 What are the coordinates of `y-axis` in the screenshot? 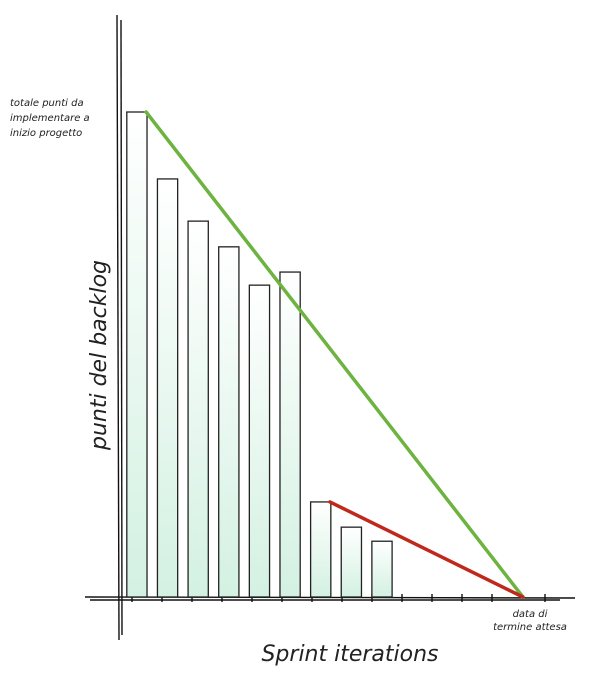 It's located at (118, 327).